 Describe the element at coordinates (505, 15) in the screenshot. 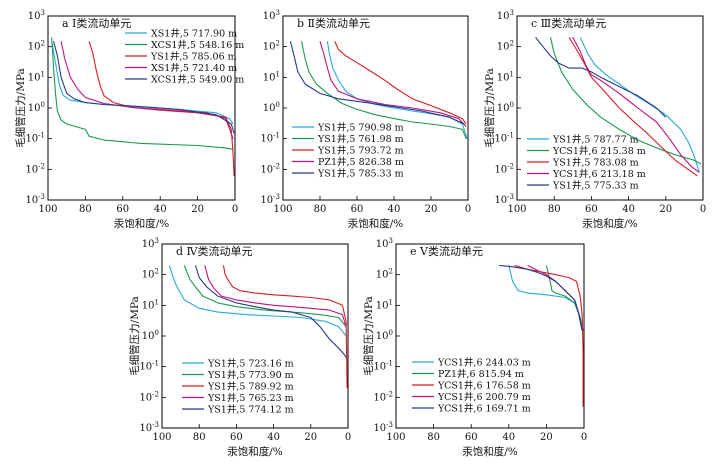

I see `chart-c-y-tick-label: 10³` at that location.